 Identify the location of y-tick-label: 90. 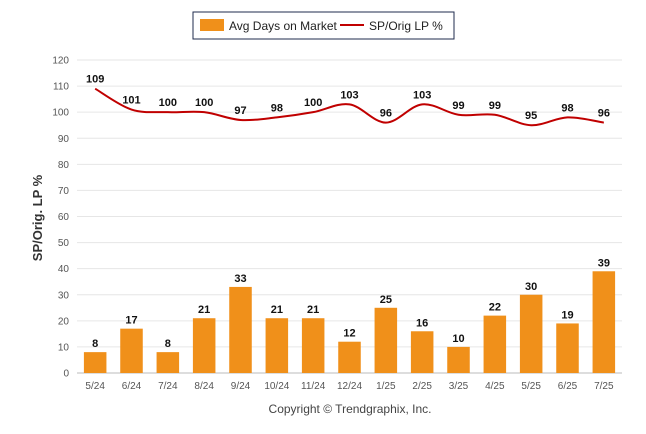
(64, 139).